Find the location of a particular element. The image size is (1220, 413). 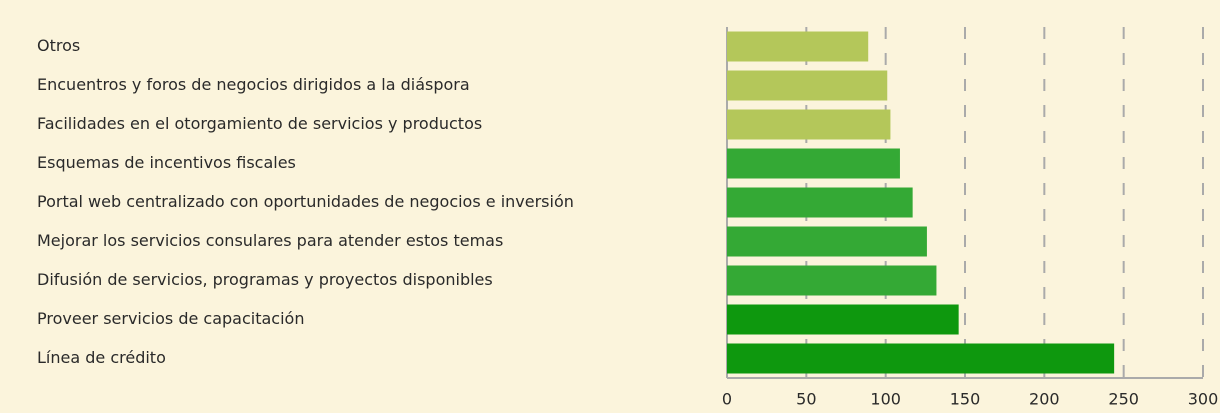

x-tick-label: 0 is located at coordinates (727, 399).